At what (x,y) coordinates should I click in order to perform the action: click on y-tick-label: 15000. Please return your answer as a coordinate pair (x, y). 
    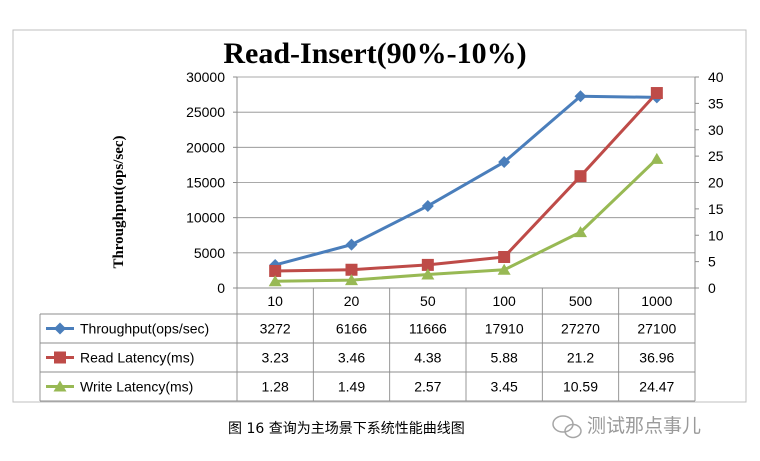
    Looking at the image, I should click on (205, 183).